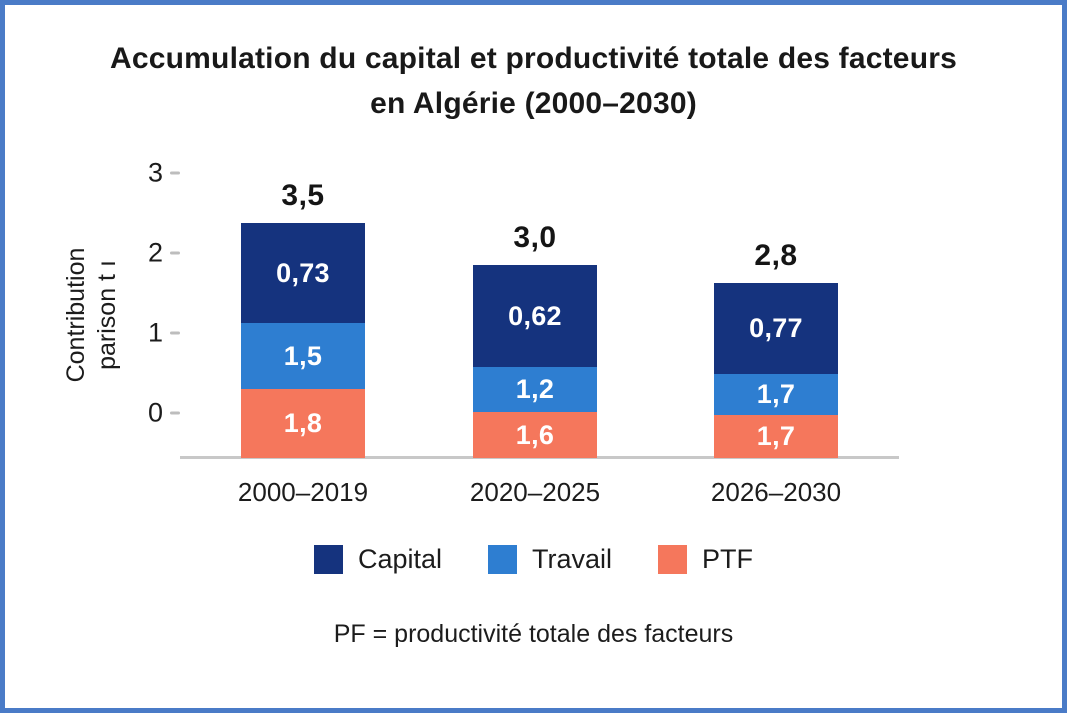  What do you see at coordinates (328, 559) in the screenshot?
I see `legend-swatch-capital` at bounding box center [328, 559].